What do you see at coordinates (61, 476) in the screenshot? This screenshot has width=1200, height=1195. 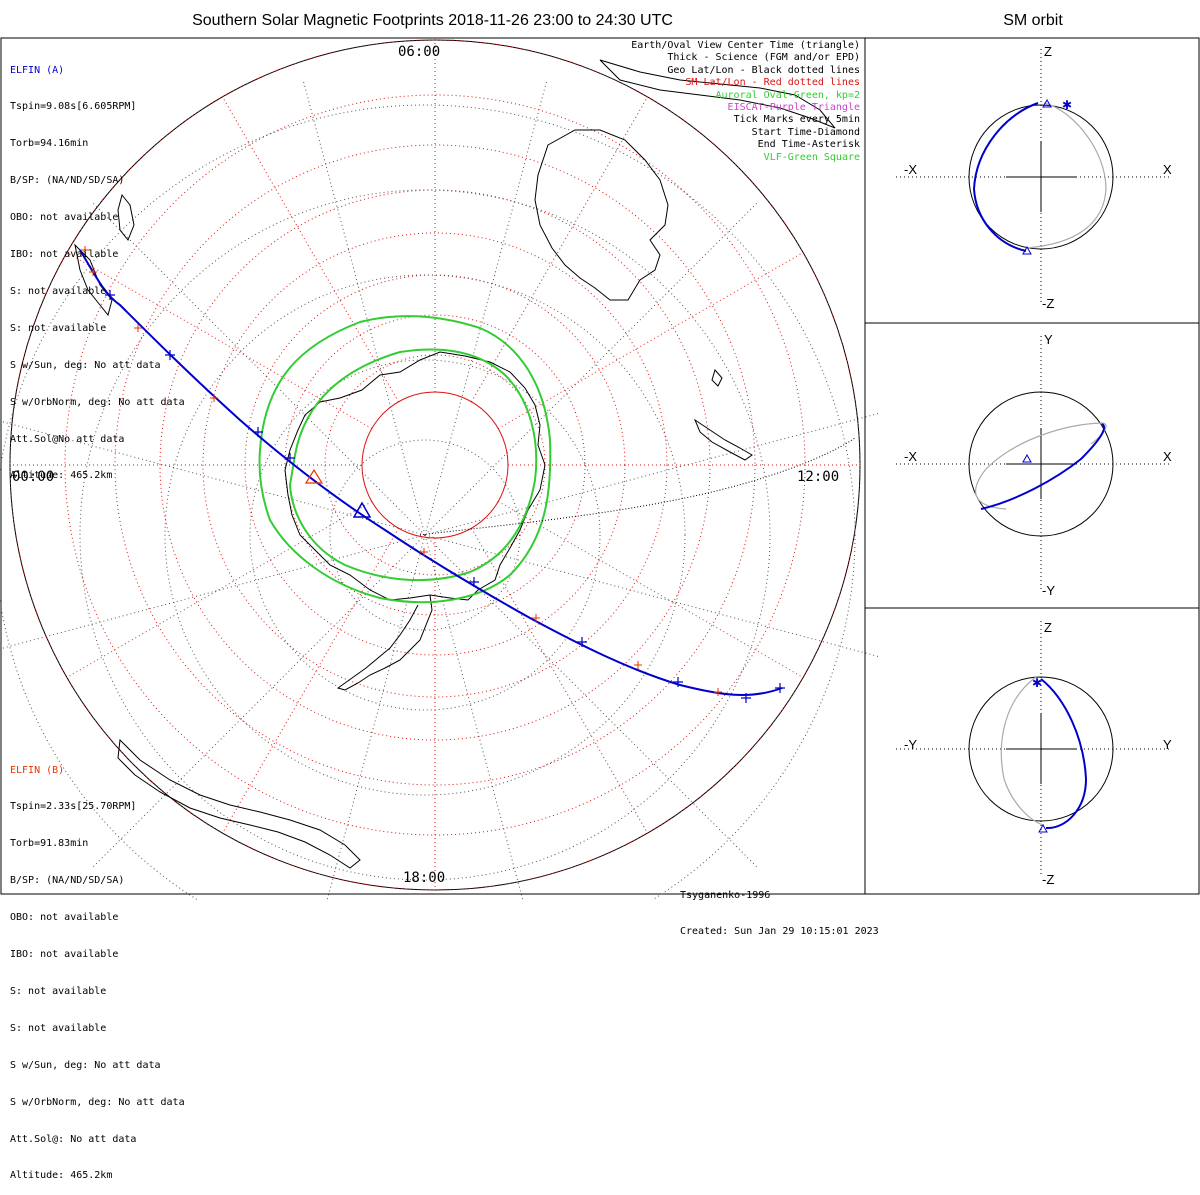 I see `elfin-a-line: Altitude: 465.2km` at bounding box center [61, 476].